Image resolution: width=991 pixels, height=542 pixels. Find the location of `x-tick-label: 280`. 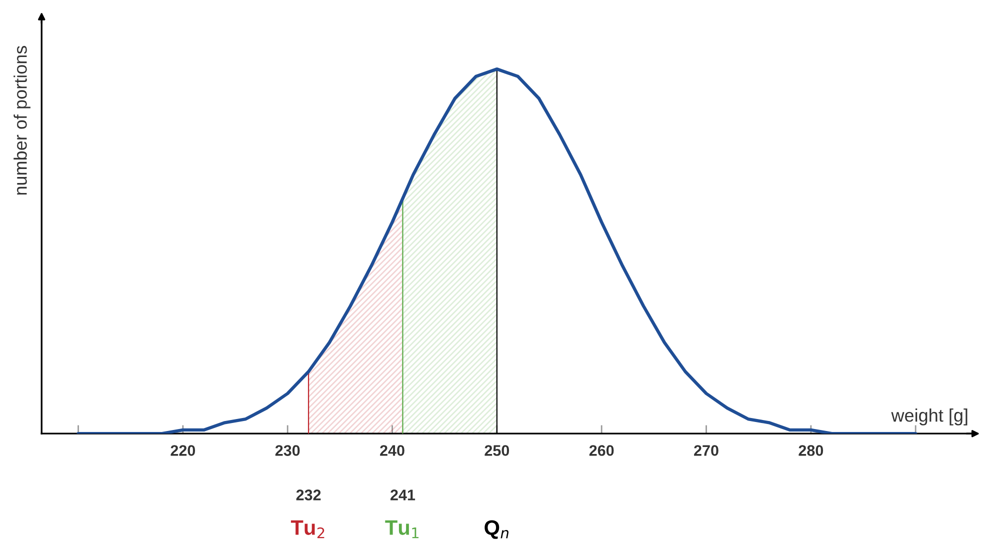

x-tick-label: 280 is located at coordinates (811, 450).